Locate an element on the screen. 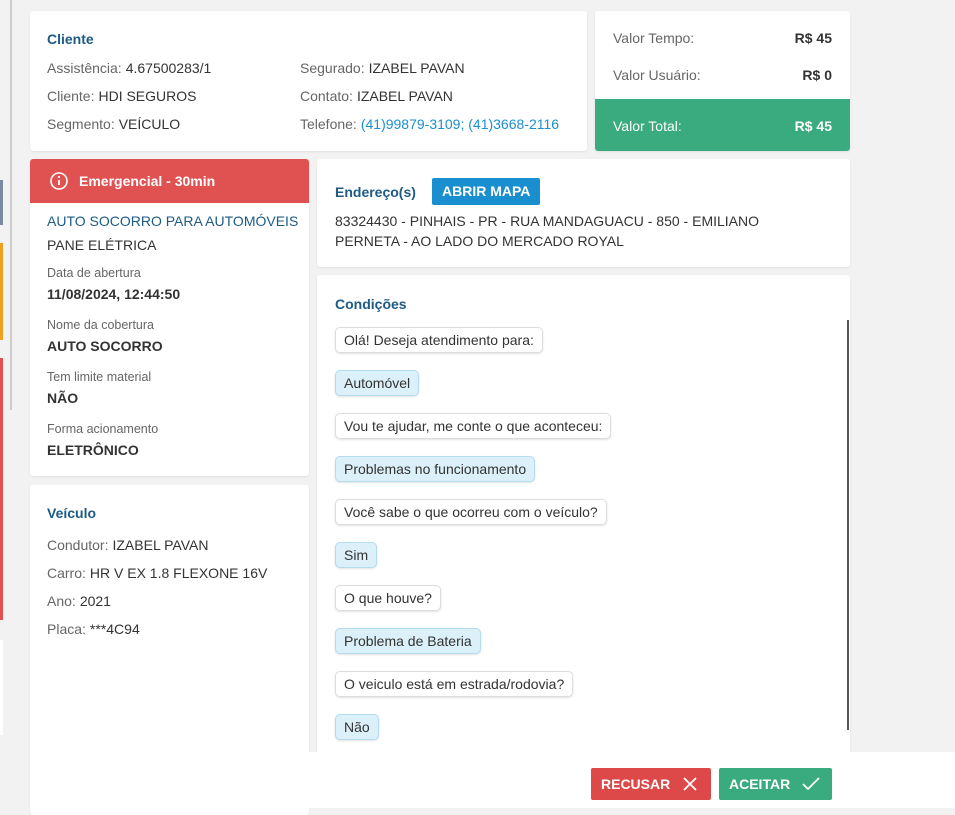 The width and height of the screenshot is (955, 815). answer-bubble: Automóvel is located at coordinates (377, 383).